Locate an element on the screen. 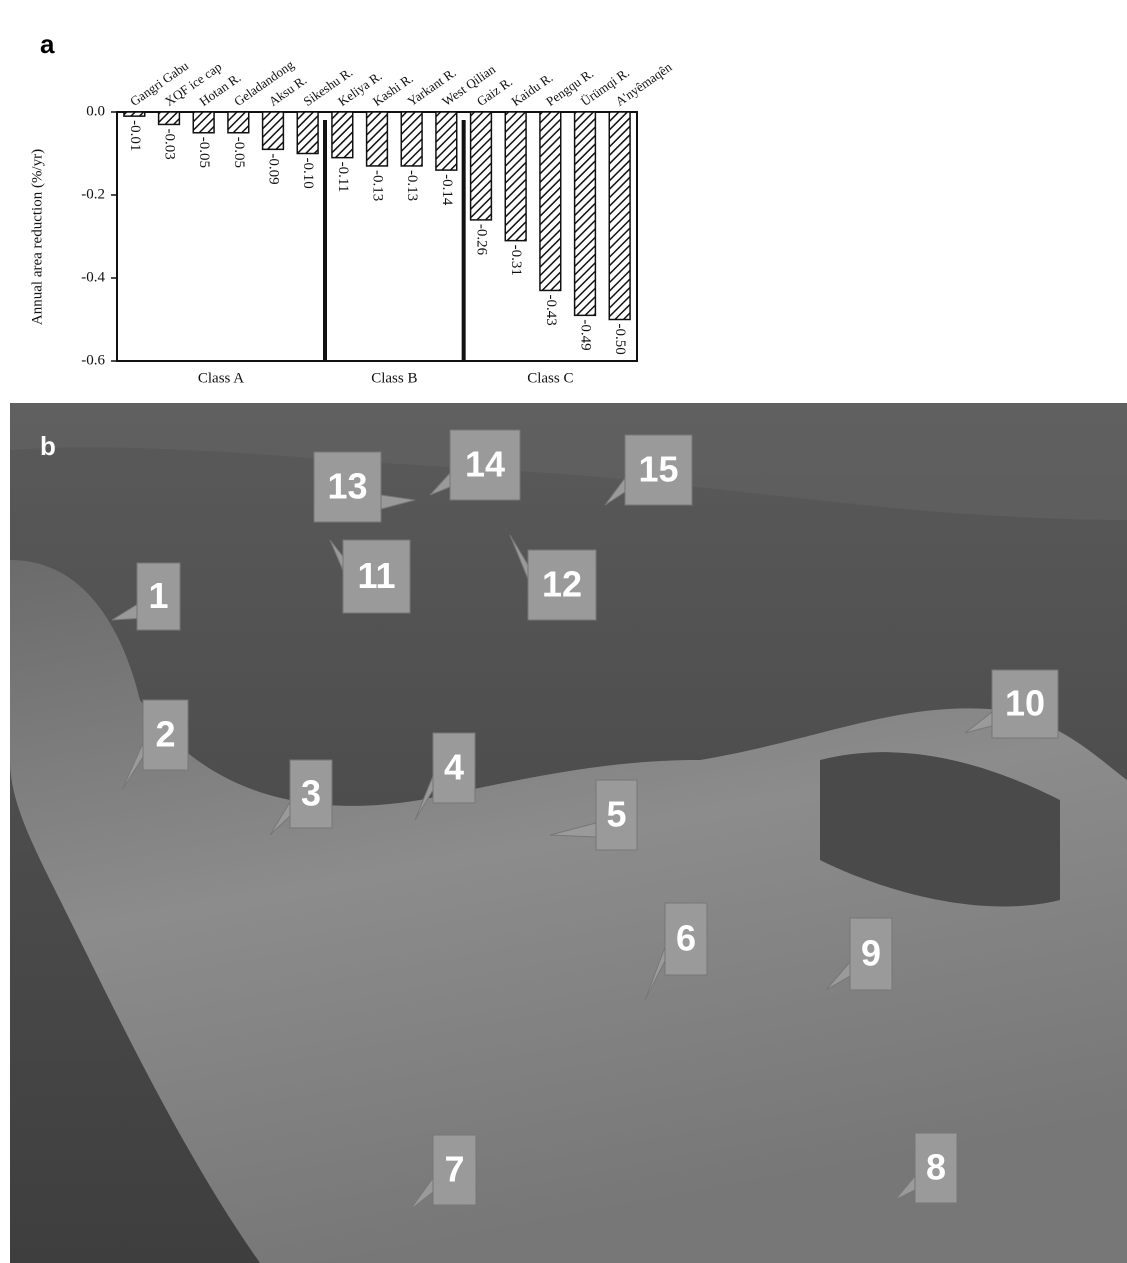 This screenshot has height=1263, width=1127. marker-label: 12 is located at coordinates (562, 584).